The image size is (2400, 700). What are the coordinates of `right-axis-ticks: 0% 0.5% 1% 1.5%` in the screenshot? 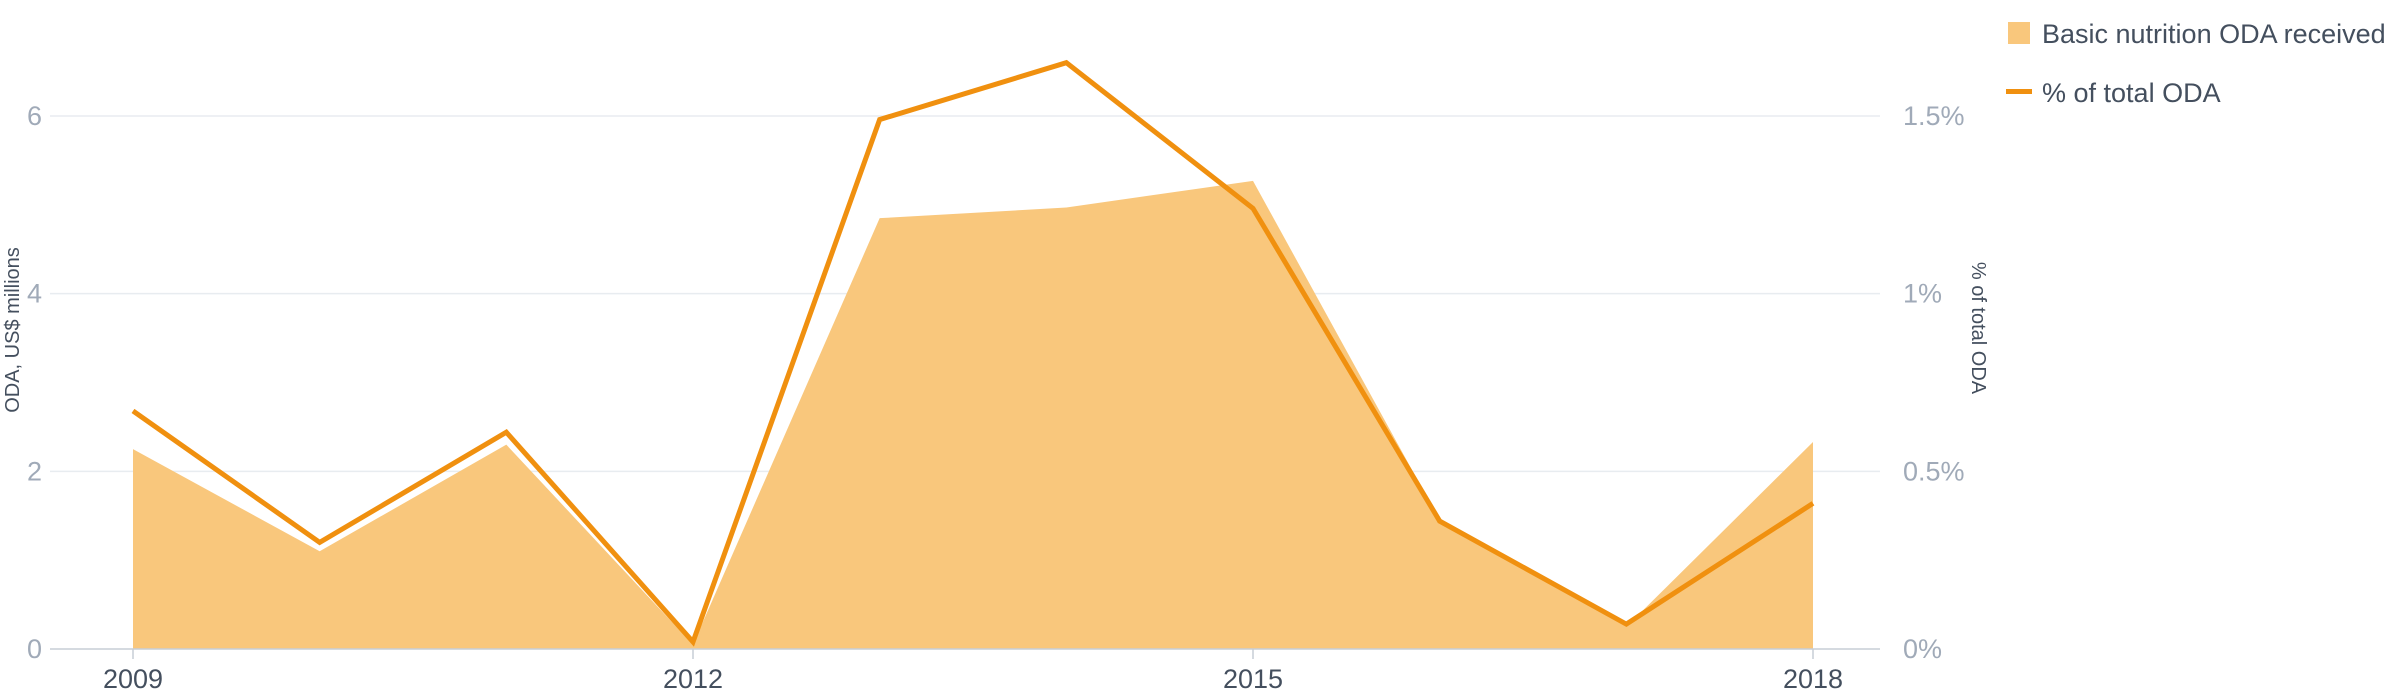 It's located at (1934, 382).